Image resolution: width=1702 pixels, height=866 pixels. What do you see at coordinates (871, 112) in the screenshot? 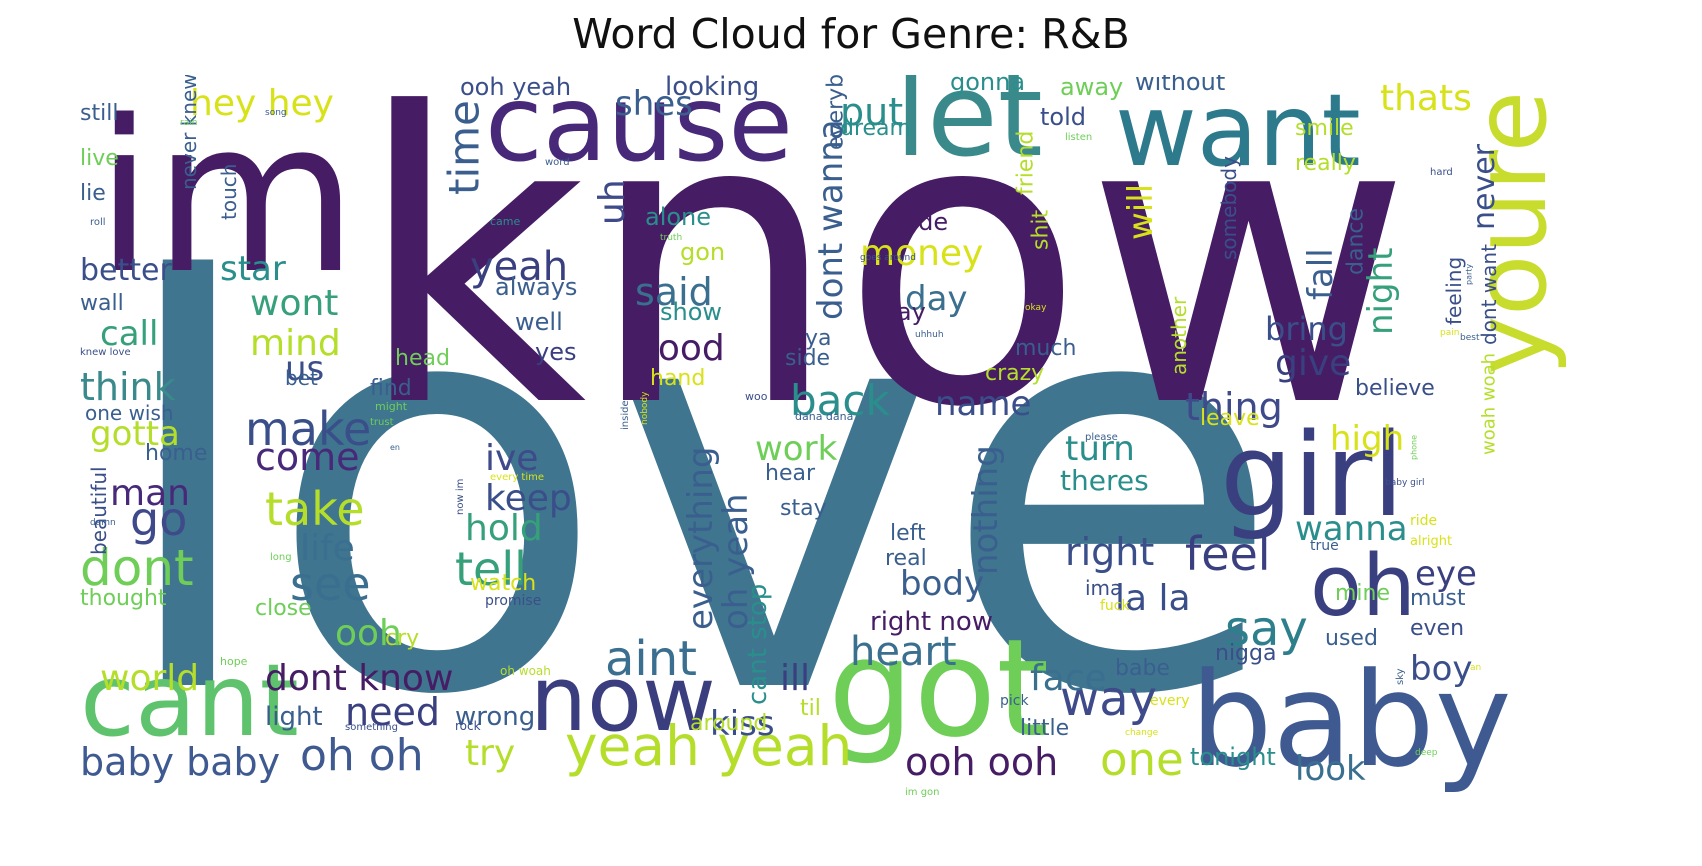
I see `word-put: put` at bounding box center [871, 112].